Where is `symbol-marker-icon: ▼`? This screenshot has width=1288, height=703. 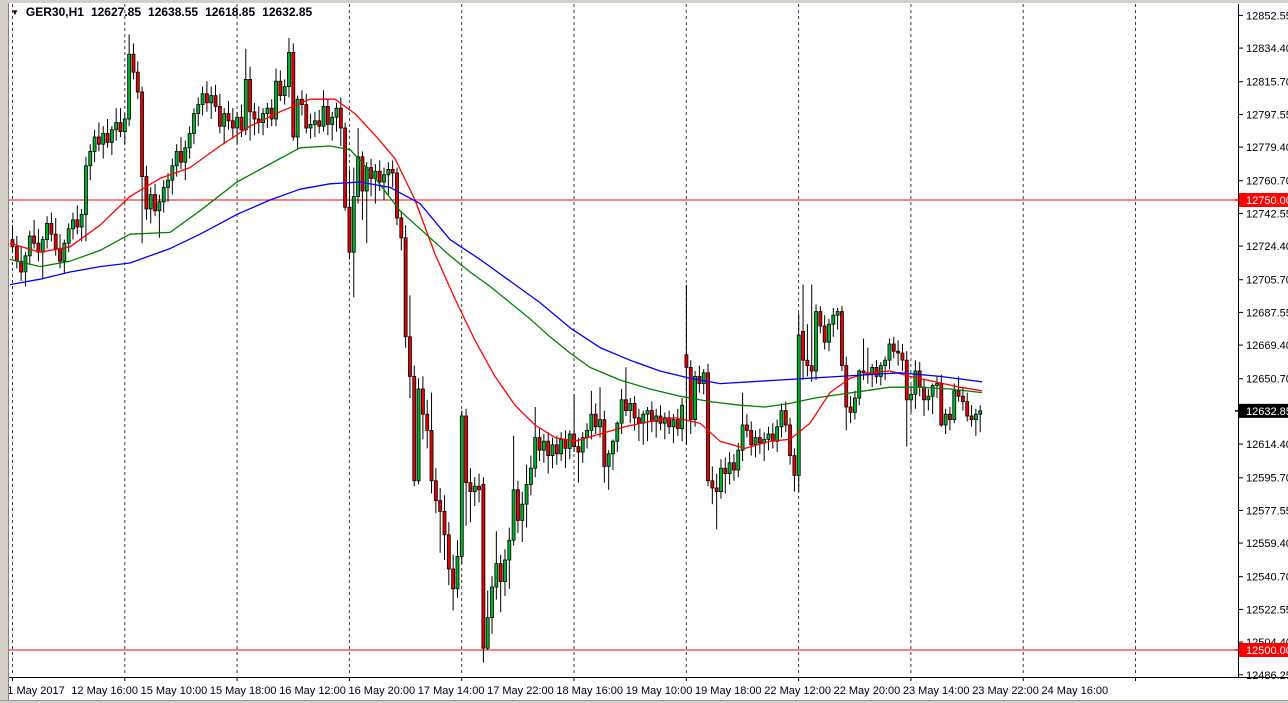
symbol-marker-icon: ▼ is located at coordinates (15, 12).